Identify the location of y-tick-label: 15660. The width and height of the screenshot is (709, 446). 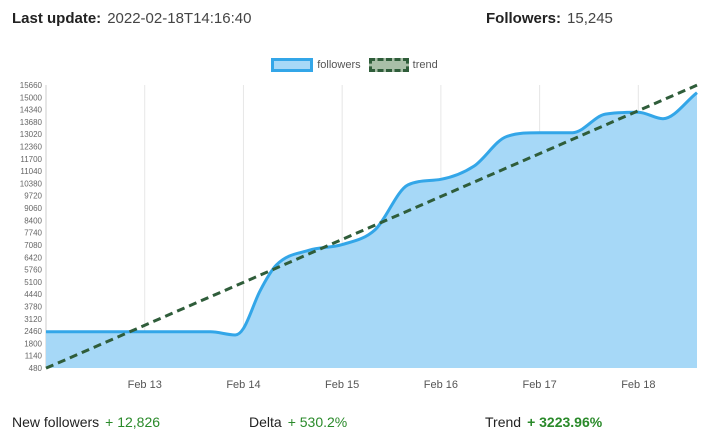
(31, 85).